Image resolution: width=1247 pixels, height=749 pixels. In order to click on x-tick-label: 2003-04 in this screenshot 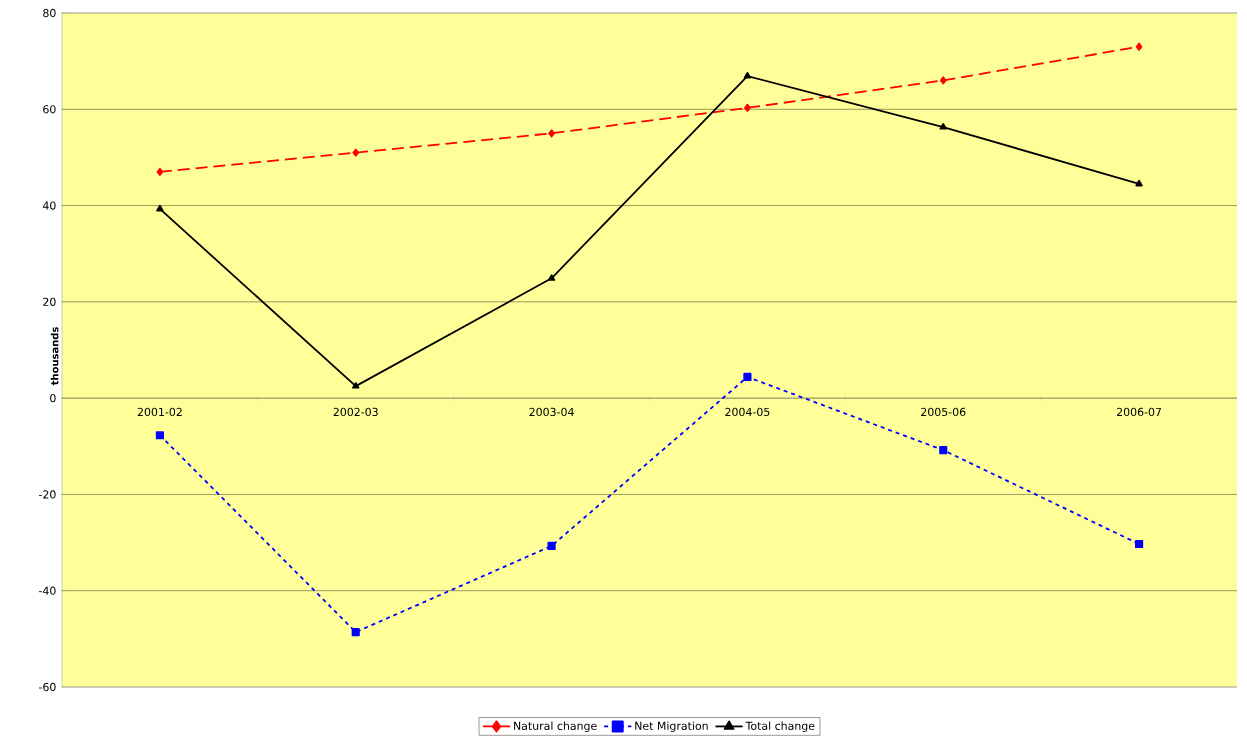, I will do `click(551, 412)`.